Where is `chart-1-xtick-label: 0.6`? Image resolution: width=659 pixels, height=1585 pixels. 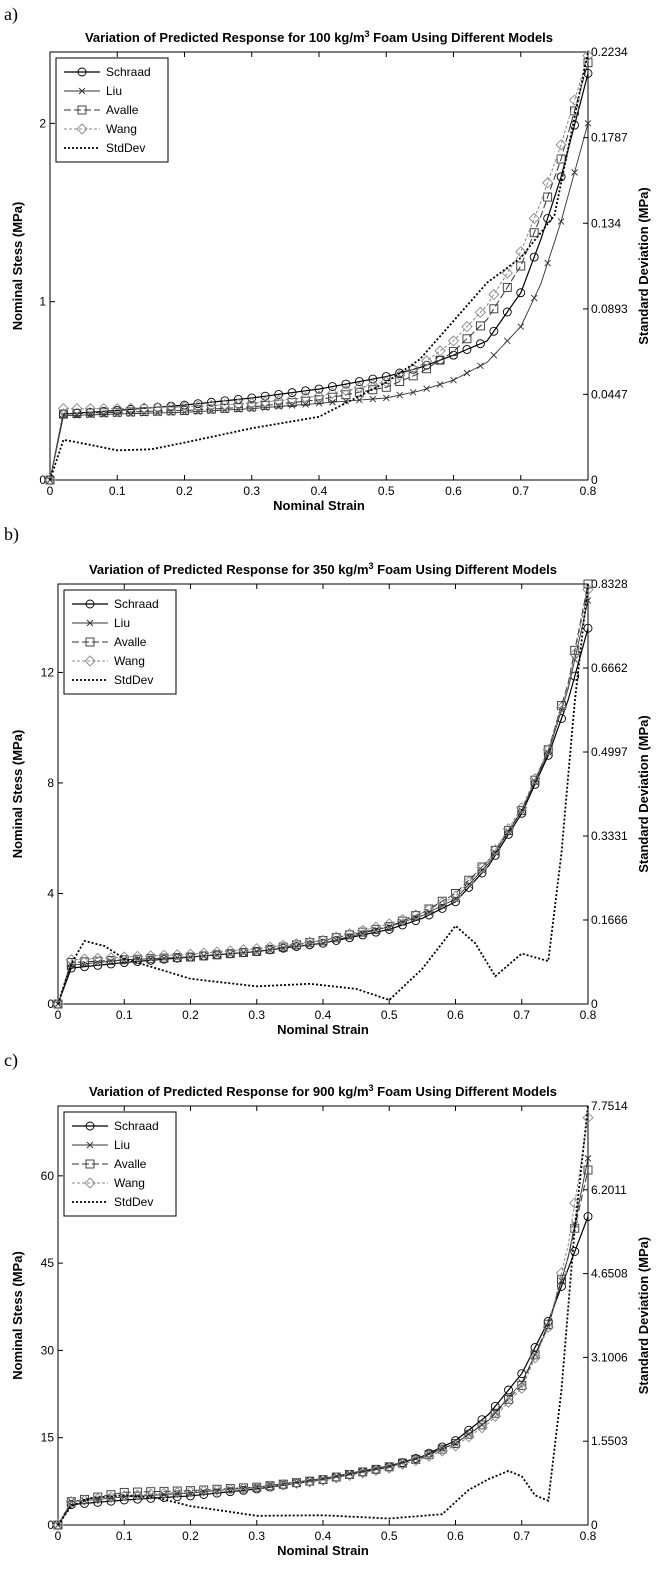
chart-1-xtick-label: 0.6 is located at coordinates (453, 491).